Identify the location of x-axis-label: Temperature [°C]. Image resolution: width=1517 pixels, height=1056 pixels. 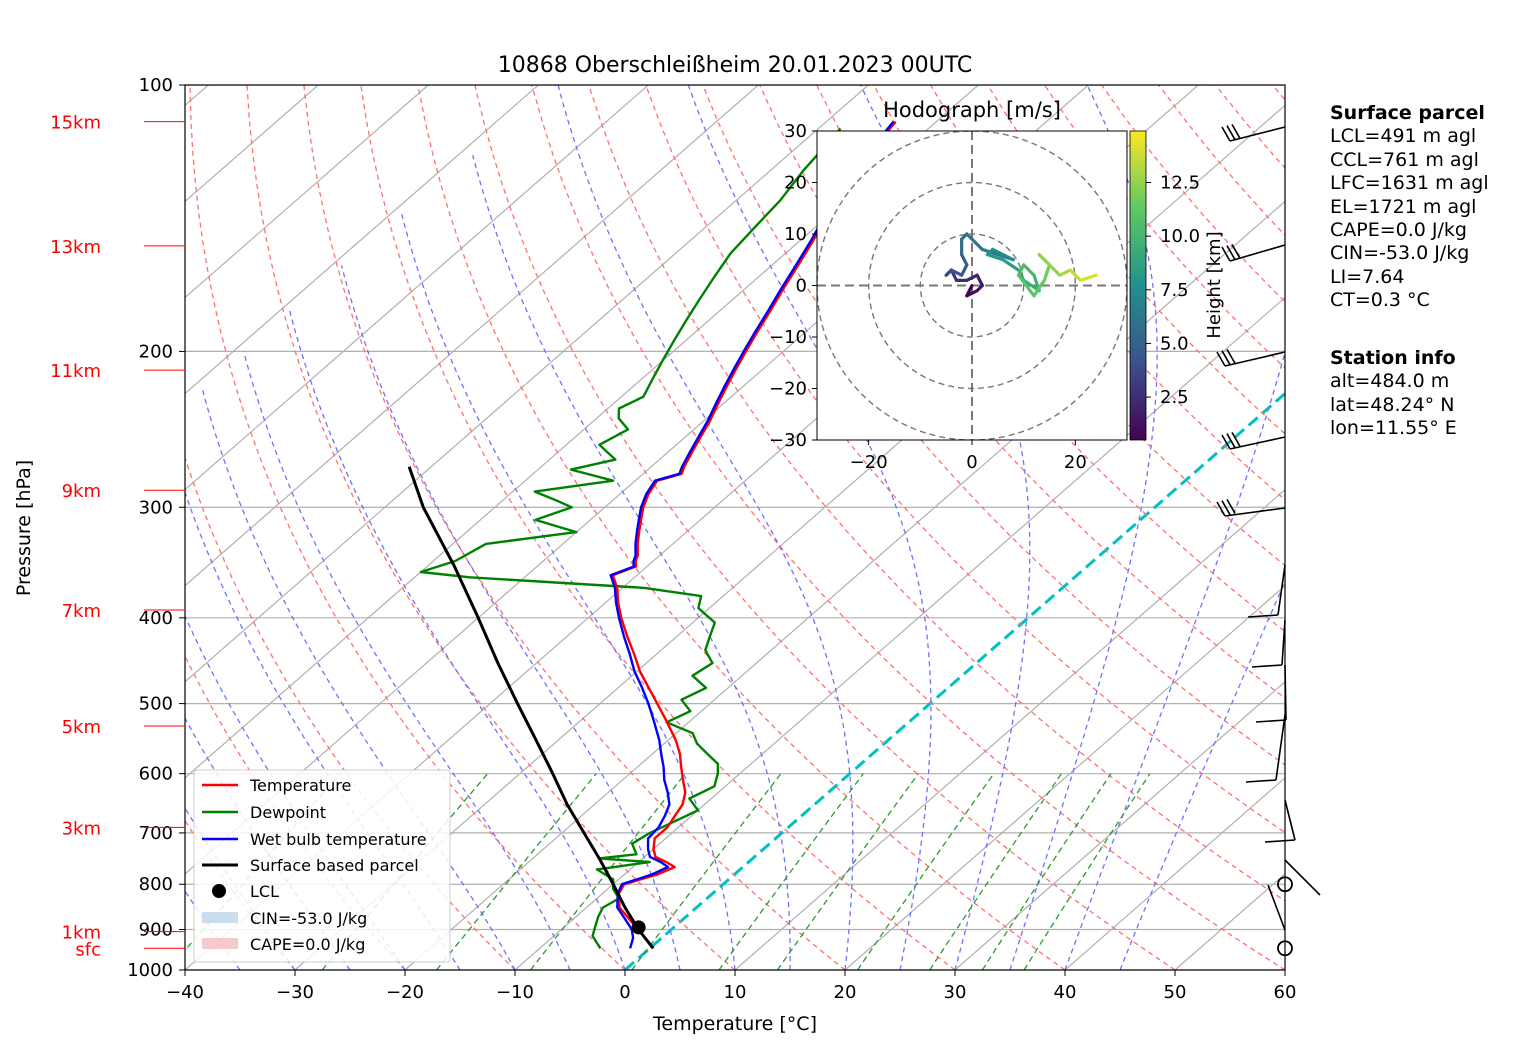
(734, 1024).